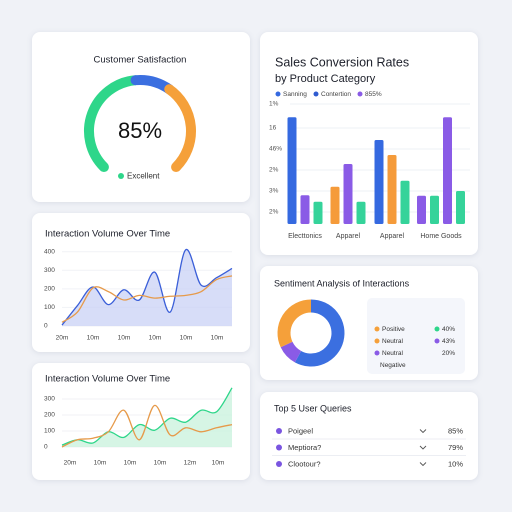  I want to click on legend-label: Excellent, so click(143, 176).